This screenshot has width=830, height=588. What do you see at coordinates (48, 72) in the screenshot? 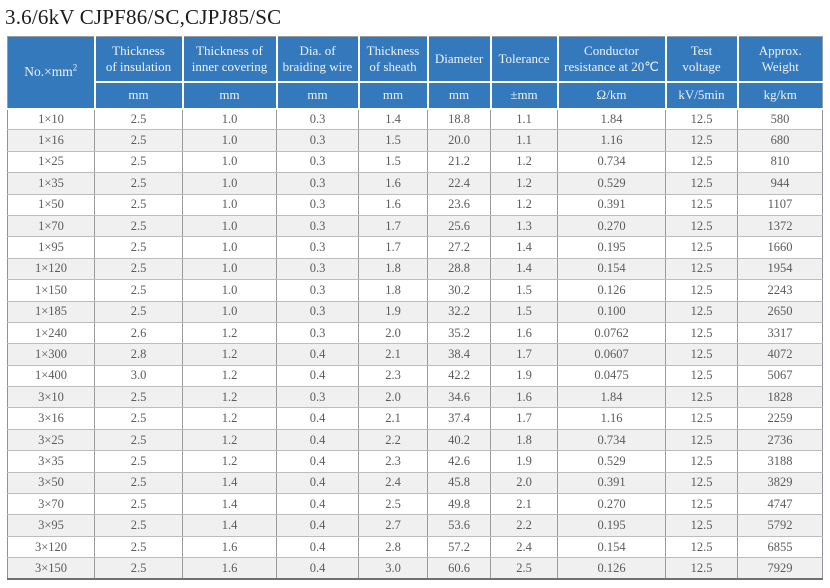
I see `size-label: No.×mm` at bounding box center [48, 72].